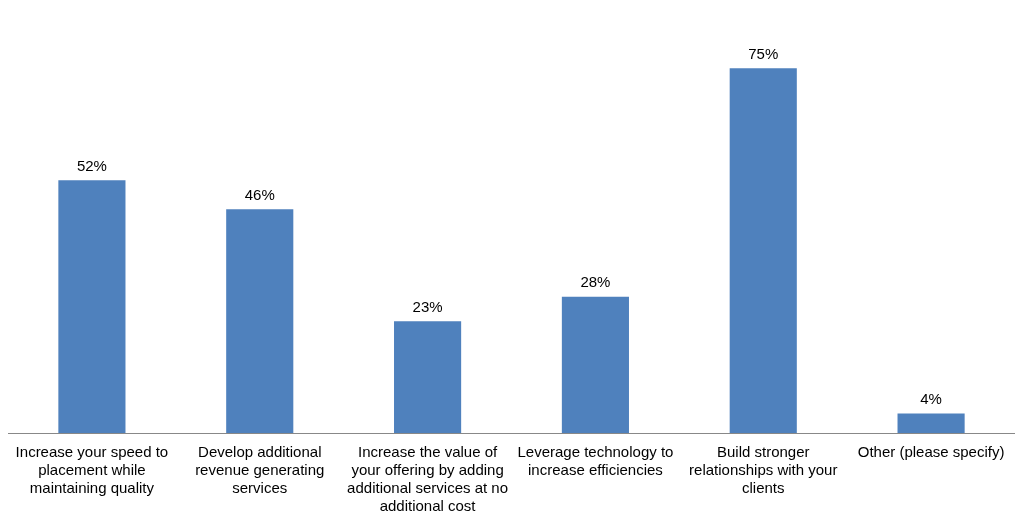 The height and width of the screenshot is (527, 1023). I want to click on x-tick-label: Increase your speed to placement while maintaining quality, so click(92, 470).